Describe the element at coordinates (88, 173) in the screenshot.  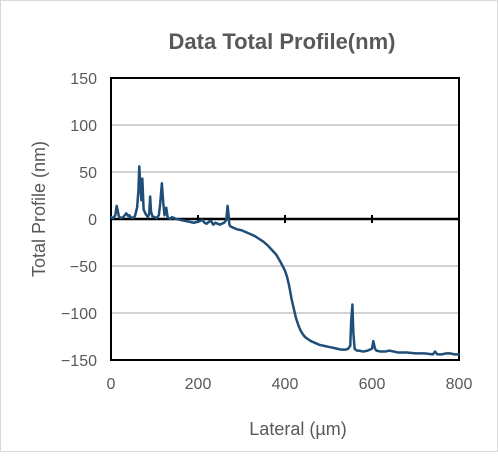
I see `y-tick-label: 50` at that location.